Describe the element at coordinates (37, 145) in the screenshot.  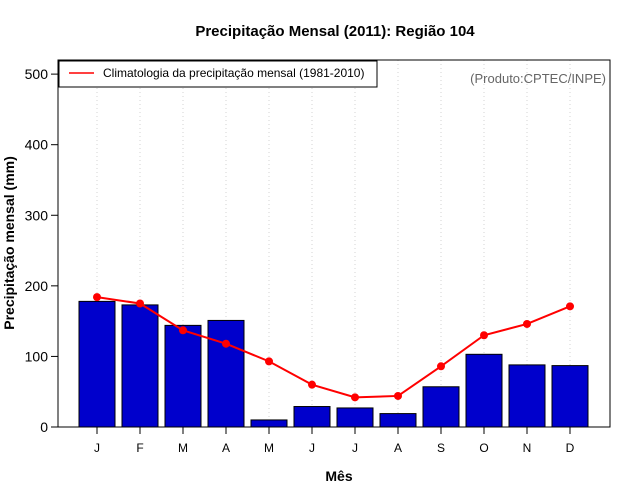
I see `y-tick-label: 400` at that location.